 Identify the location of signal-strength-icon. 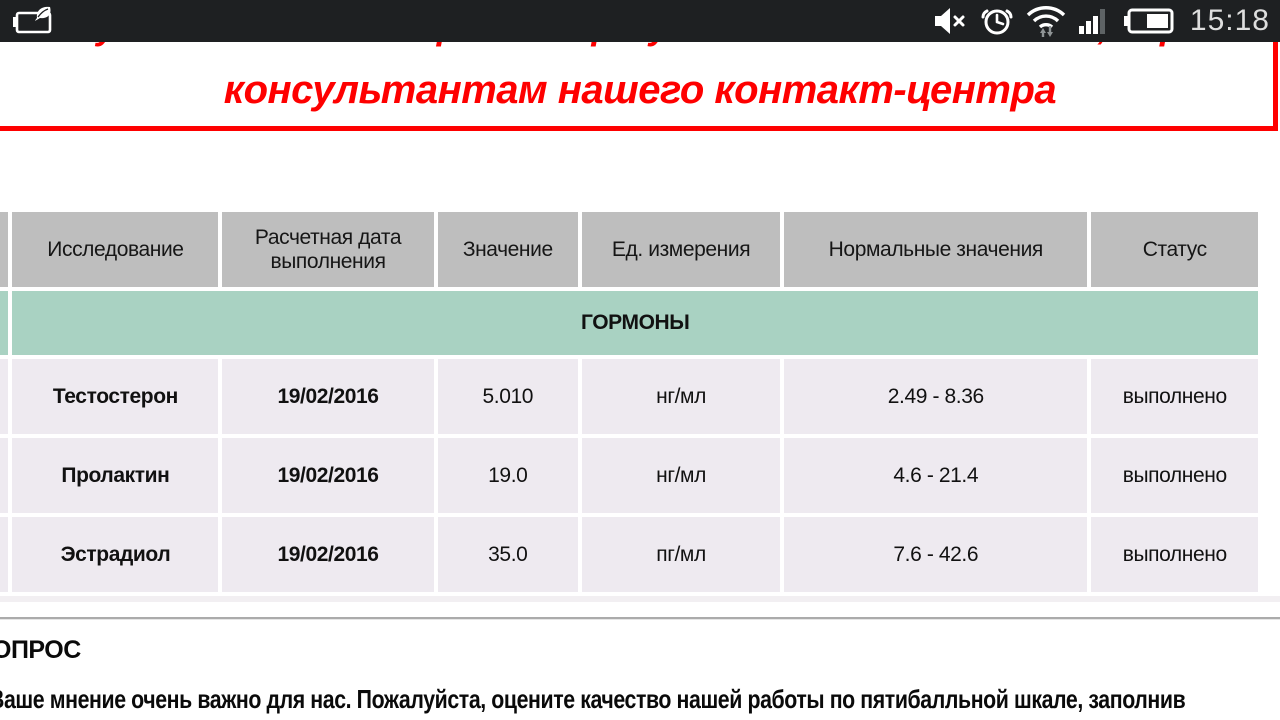
(1091, 21).